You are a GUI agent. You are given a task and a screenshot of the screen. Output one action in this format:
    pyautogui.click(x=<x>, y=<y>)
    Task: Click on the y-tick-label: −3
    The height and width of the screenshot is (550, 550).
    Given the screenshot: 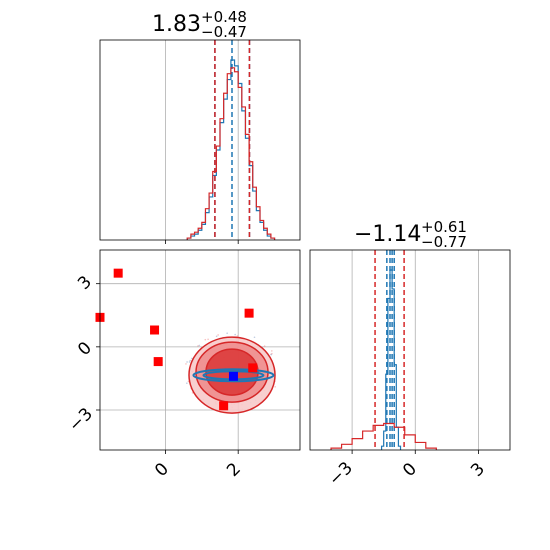 What is the action you would take?
    pyautogui.click(x=81, y=420)
    